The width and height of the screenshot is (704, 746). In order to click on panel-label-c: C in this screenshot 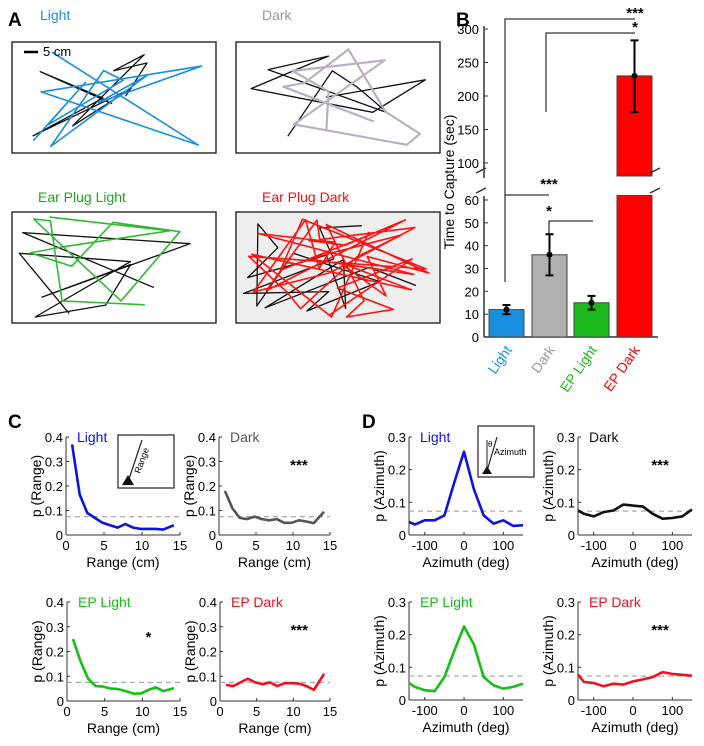, I will do `click(15, 422)`.